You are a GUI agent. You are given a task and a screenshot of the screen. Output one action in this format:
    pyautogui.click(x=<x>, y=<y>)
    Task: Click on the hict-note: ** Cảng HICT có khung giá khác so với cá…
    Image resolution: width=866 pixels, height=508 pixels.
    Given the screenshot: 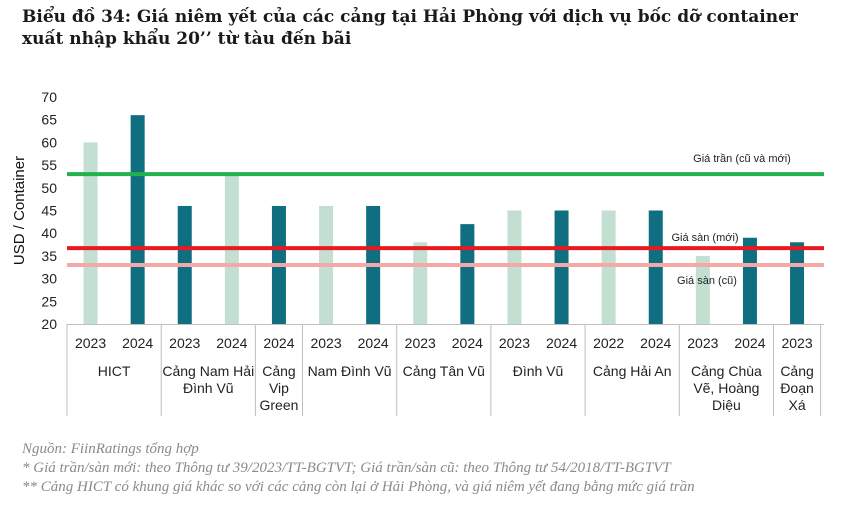 What is the action you would take?
    pyautogui.click(x=358, y=487)
    